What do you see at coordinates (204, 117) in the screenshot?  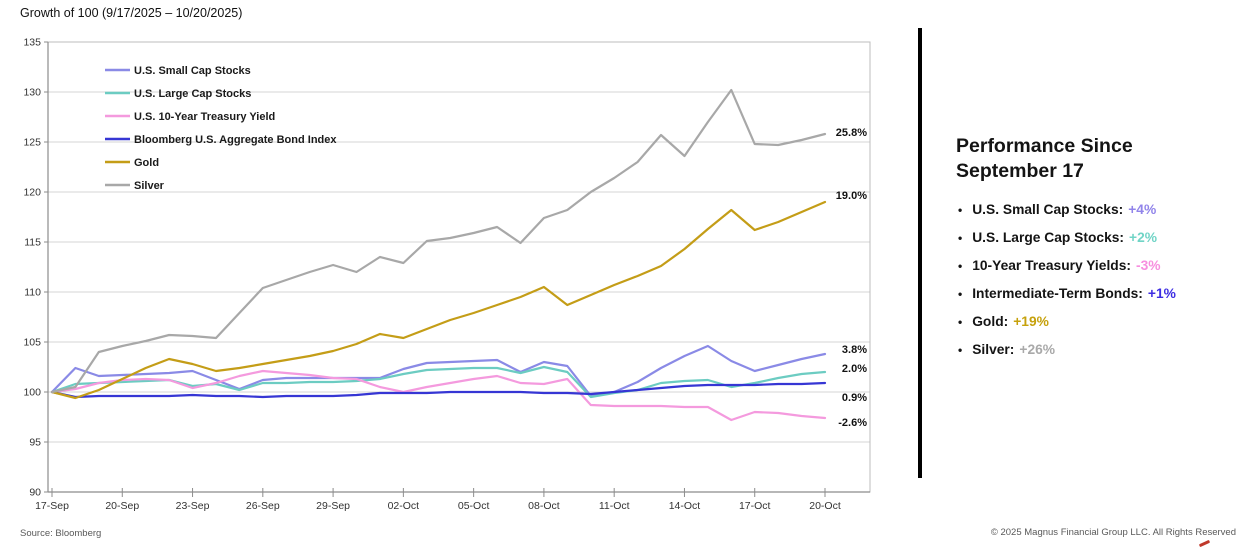 I see `legend-label-3: U.S. 10-Year Treasury Yield` at bounding box center [204, 117].